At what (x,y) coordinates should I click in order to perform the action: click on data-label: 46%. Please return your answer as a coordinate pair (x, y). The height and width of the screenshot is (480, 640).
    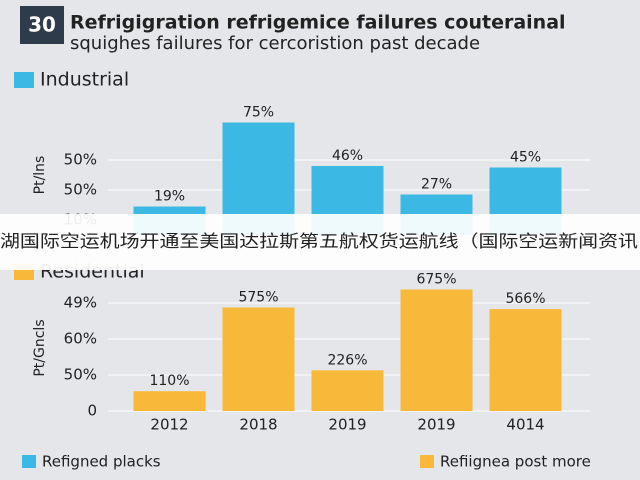
    Looking at the image, I should click on (347, 156).